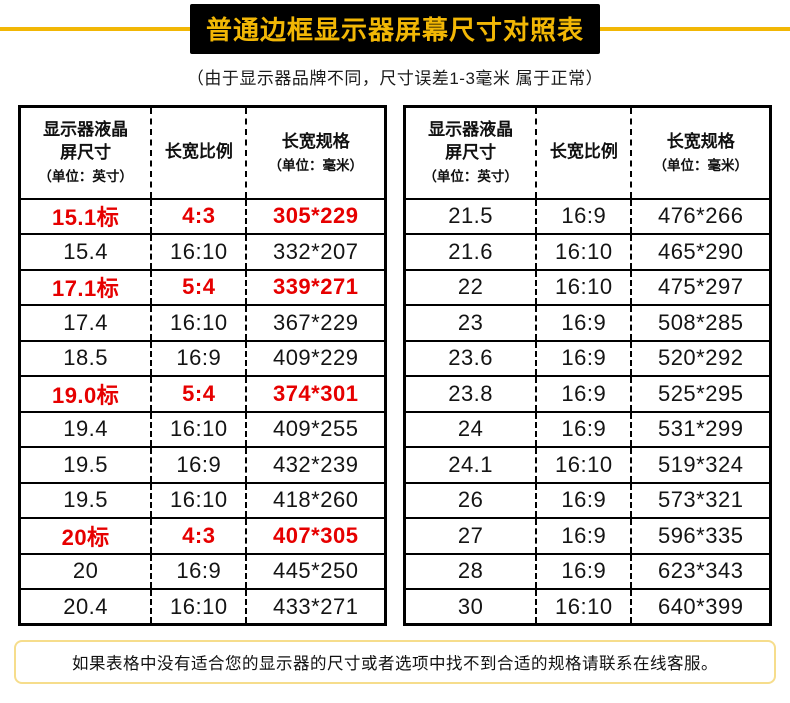 This screenshot has width=790, height=703. Describe the element at coordinates (316, 216) in the screenshot. I see `dims-cell: 305*229` at that location.